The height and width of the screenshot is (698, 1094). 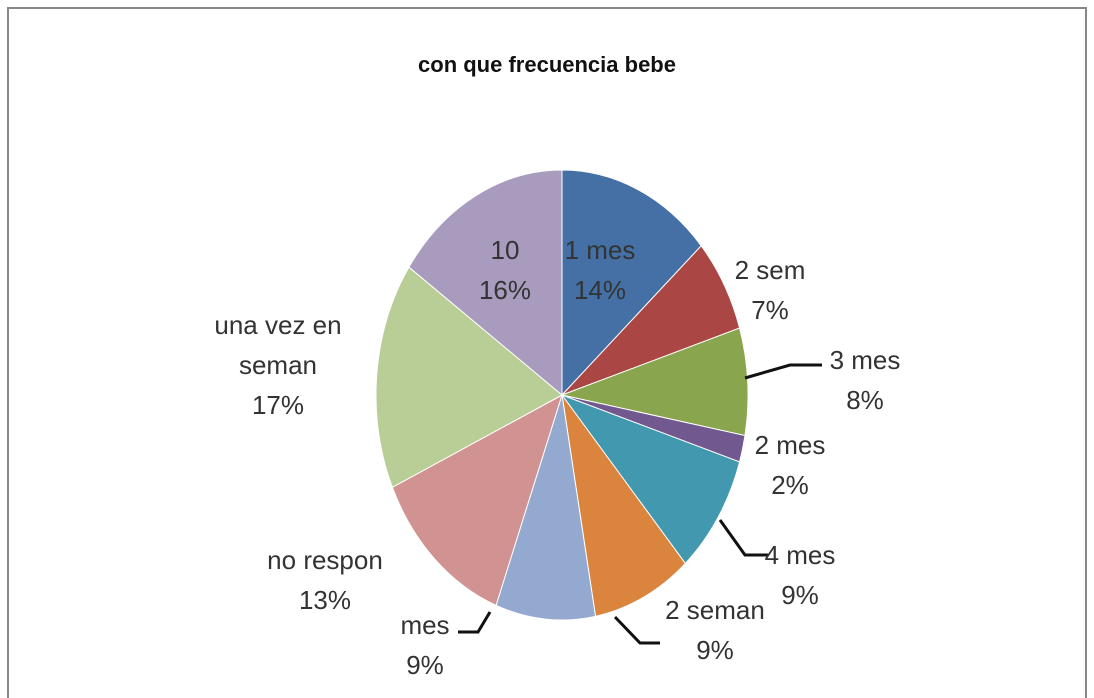 I want to click on value-label: 17%, so click(x=278, y=405).